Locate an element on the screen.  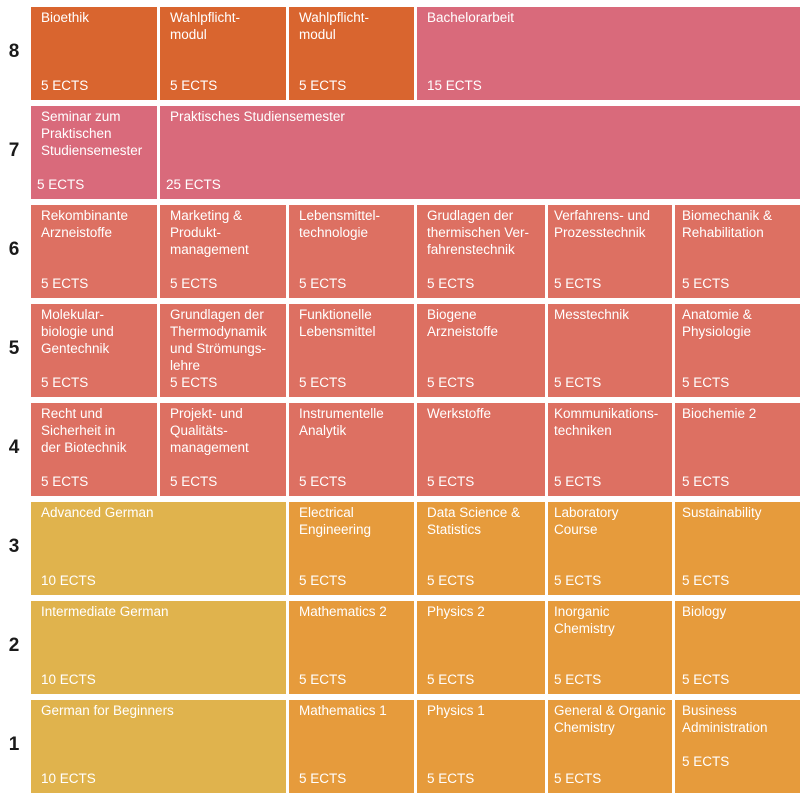
semester-label-4: 4 is located at coordinates (14, 447).